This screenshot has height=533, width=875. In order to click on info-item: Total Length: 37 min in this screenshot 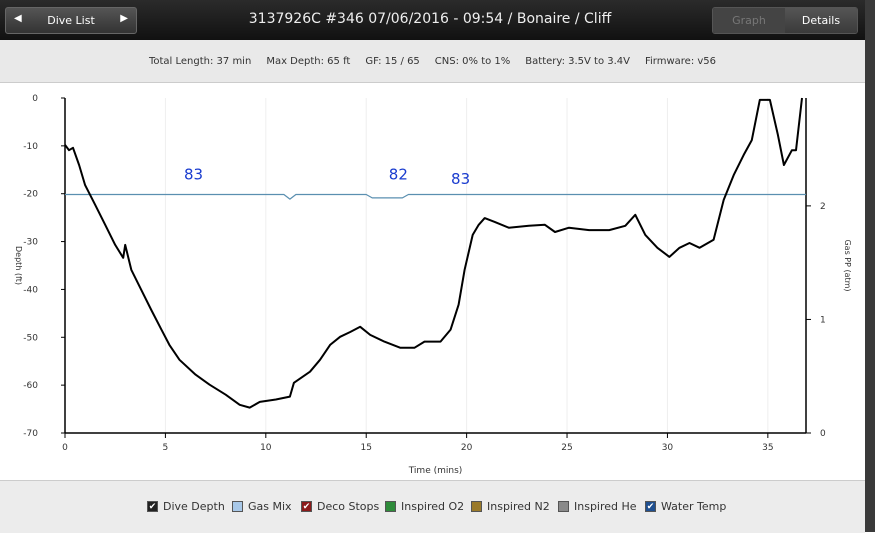, I will do `click(200, 61)`.